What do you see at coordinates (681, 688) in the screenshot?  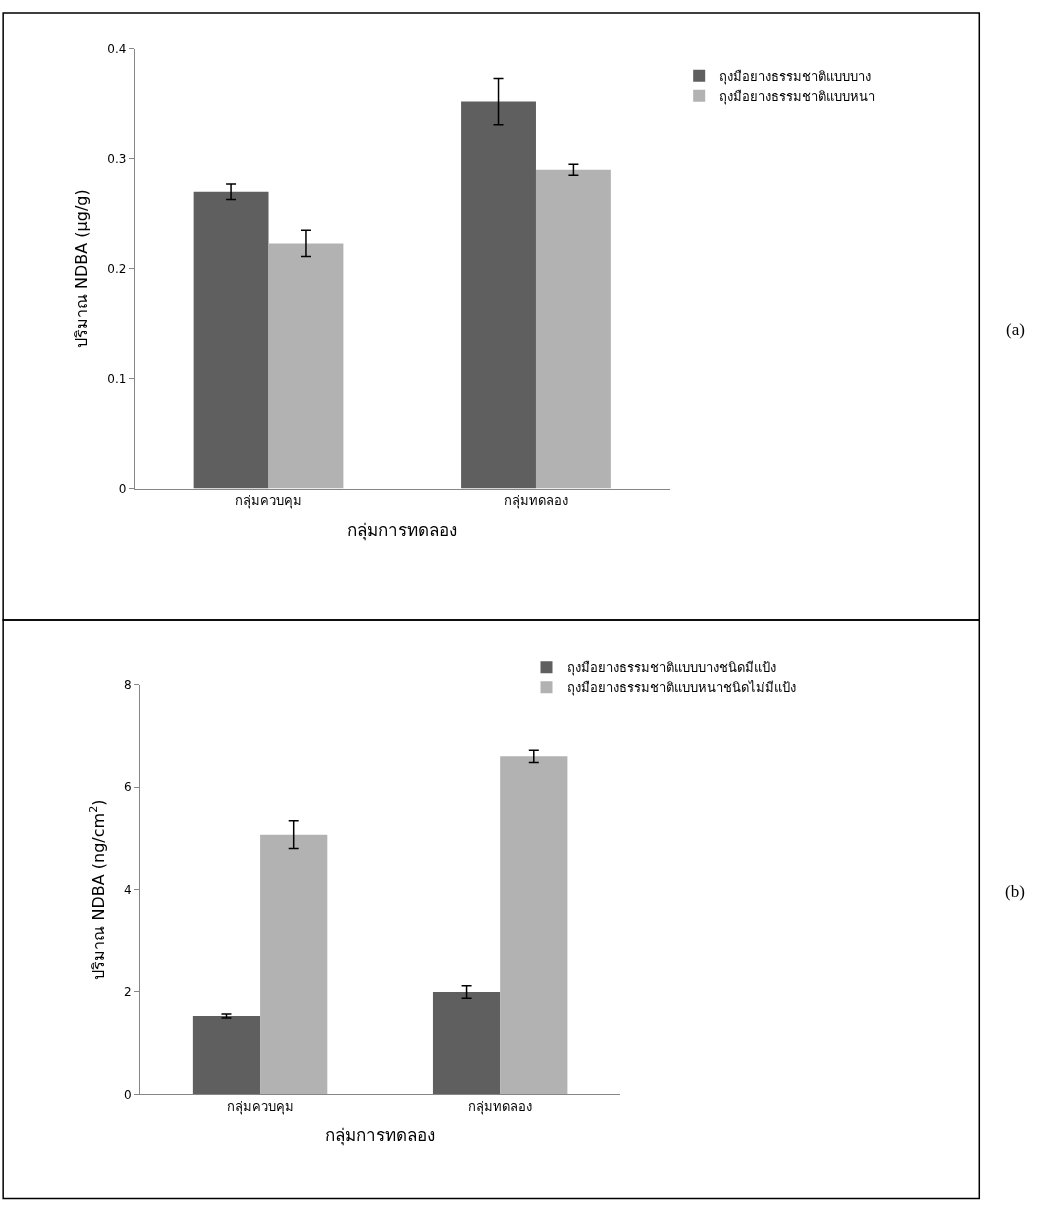 I see `legend-label: ถุงมือยางธรรมชาติแบบหนาชนิดไม่มีแป้ง` at bounding box center [681, 688].